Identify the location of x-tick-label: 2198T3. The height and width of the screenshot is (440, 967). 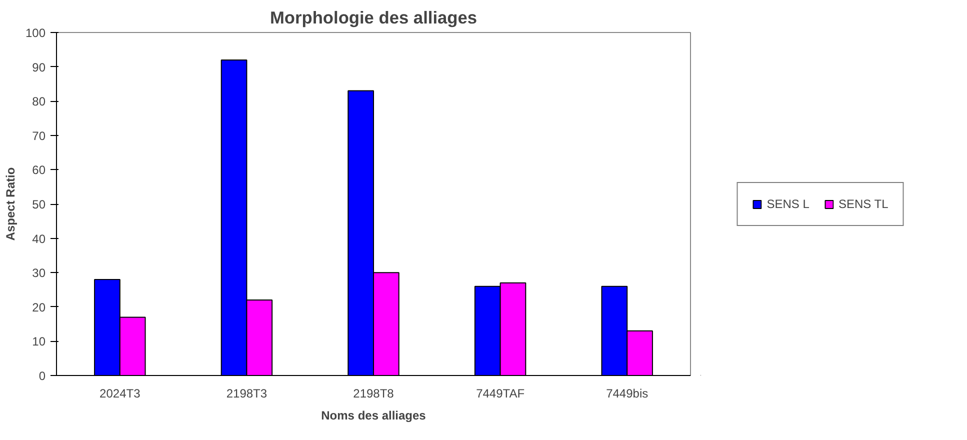
(247, 393).